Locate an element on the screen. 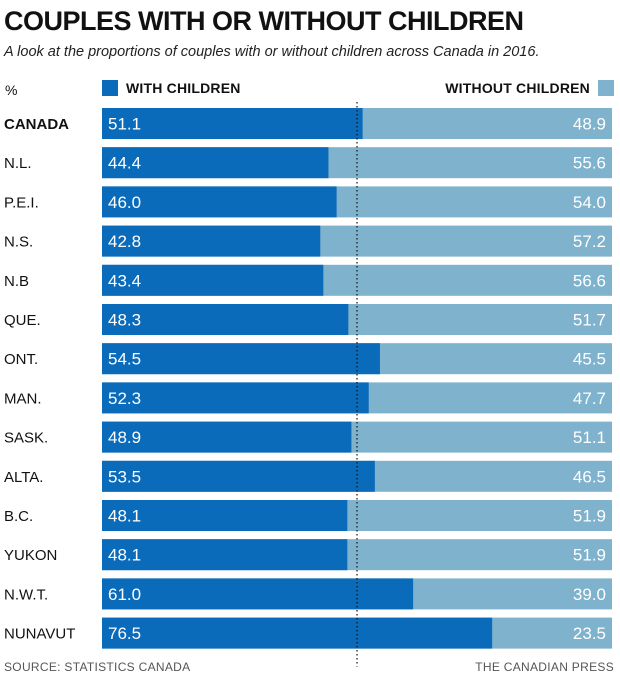 Image resolution: width=620 pixels, height=686 pixels. value-label-without-n-w-t: 39.0 is located at coordinates (589, 594).